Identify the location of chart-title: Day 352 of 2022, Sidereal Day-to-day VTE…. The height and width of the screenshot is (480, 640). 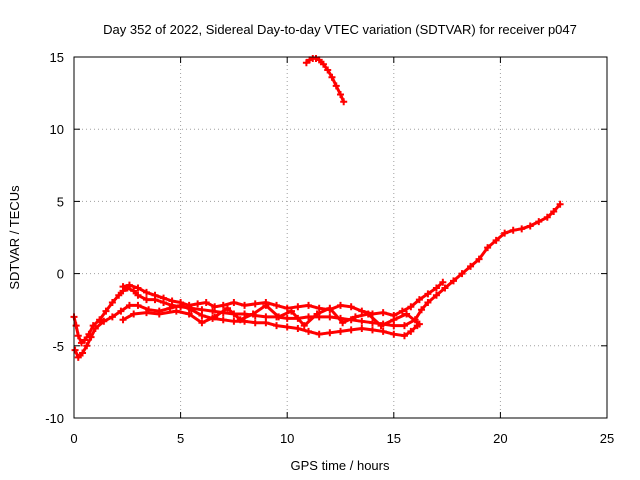
(340, 29).